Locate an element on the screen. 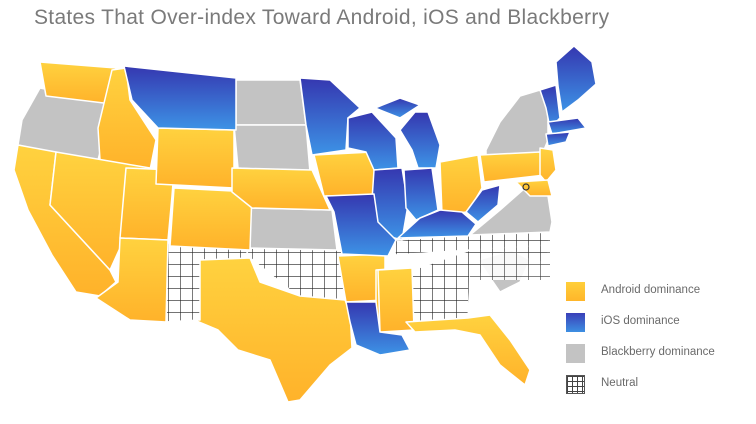 The width and height of the screenshot is (756, 424). state-mn is located at coordinates (330, 116).